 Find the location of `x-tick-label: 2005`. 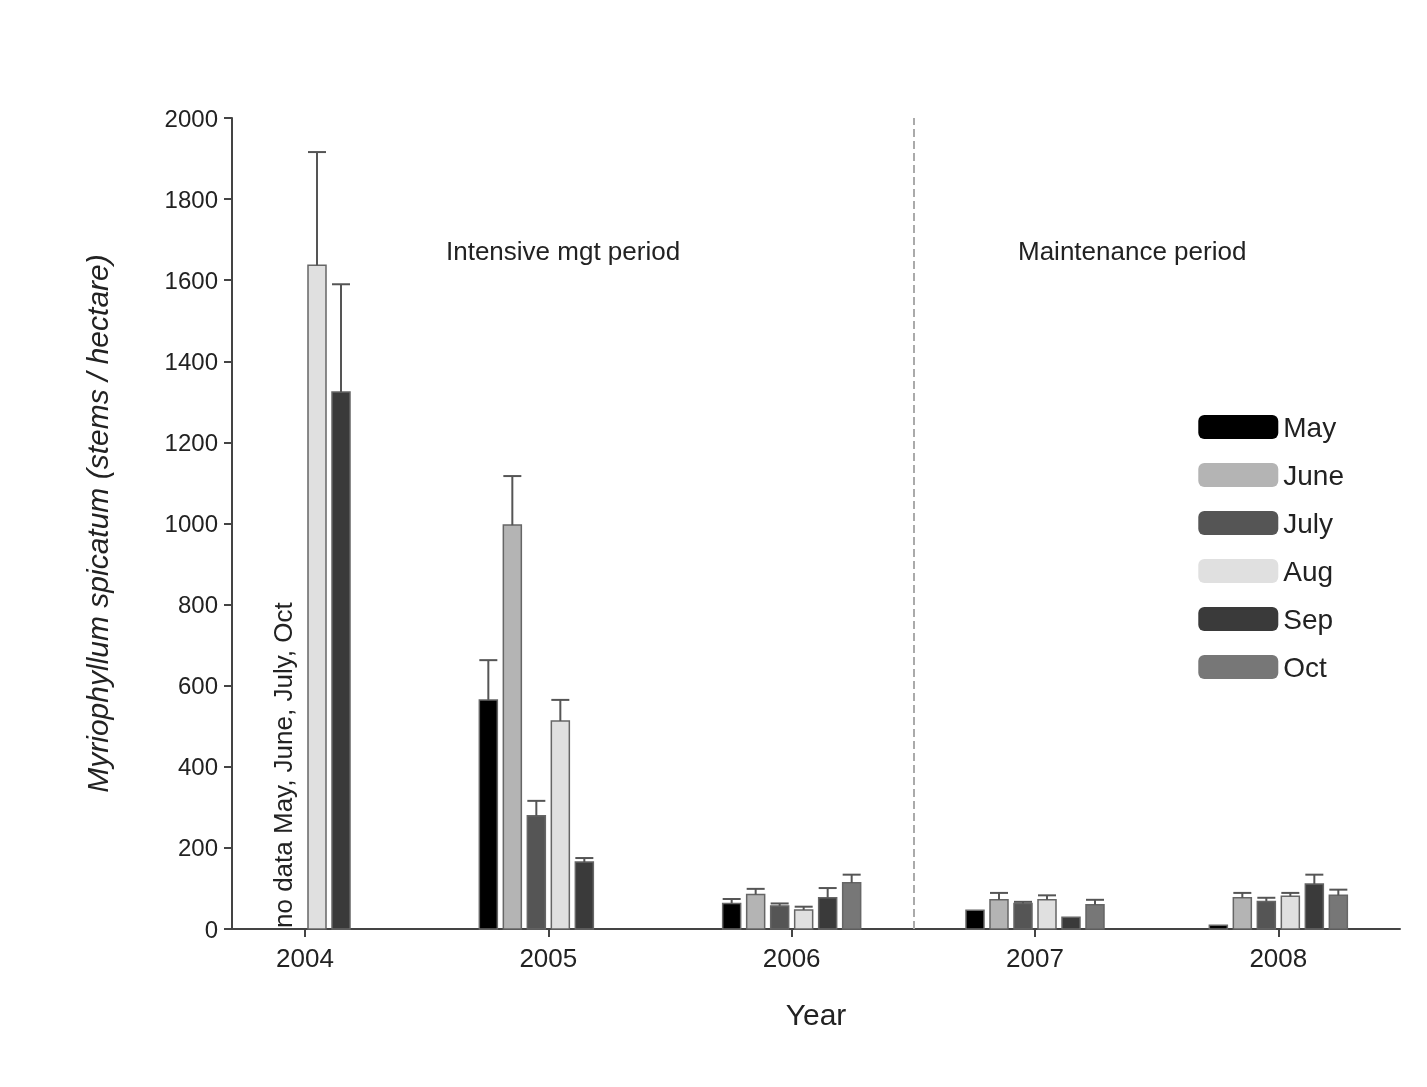

x-tick-label: 2005 is located at coordinates (548, 958).